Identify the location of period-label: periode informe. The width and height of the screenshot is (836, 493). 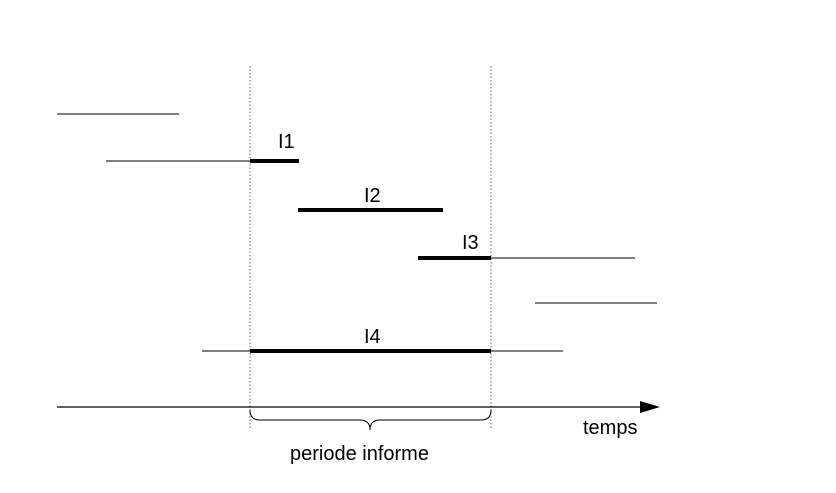
(359, 454).